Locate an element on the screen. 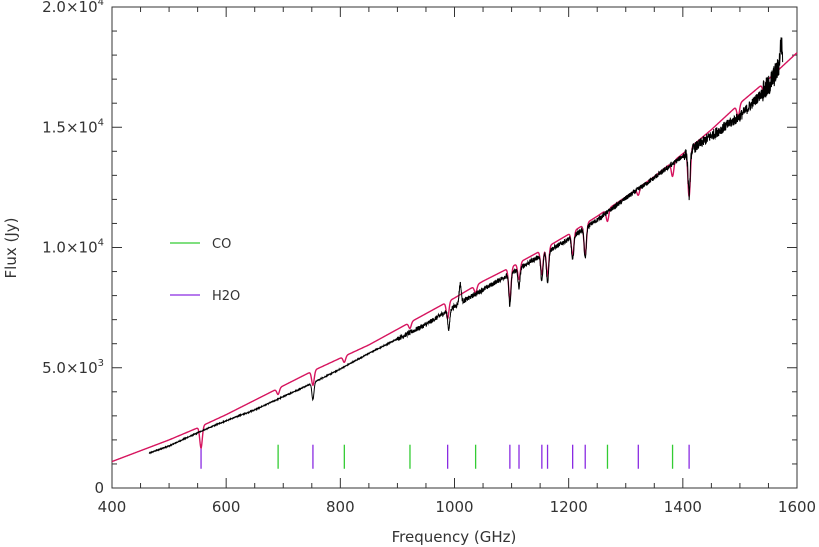  y-tick-label: 1.5×104 is located at coordinates (73, 126).